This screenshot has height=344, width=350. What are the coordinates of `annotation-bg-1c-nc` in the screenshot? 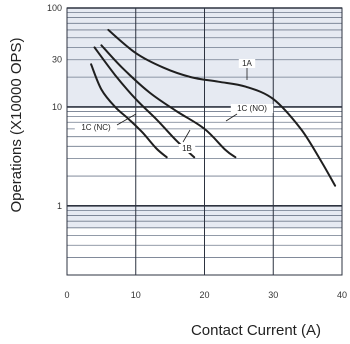 It's located at (96, 127).